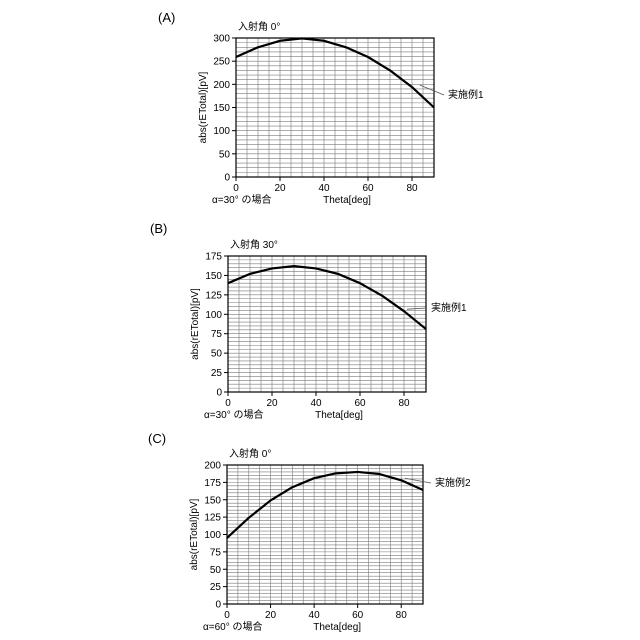 Image resolution: width=640 pixels, height=640 pixels. What do you see at coordinates (417, 308) in the screenshot?
I see `annotation-leader` at bounding box center [417, 308].